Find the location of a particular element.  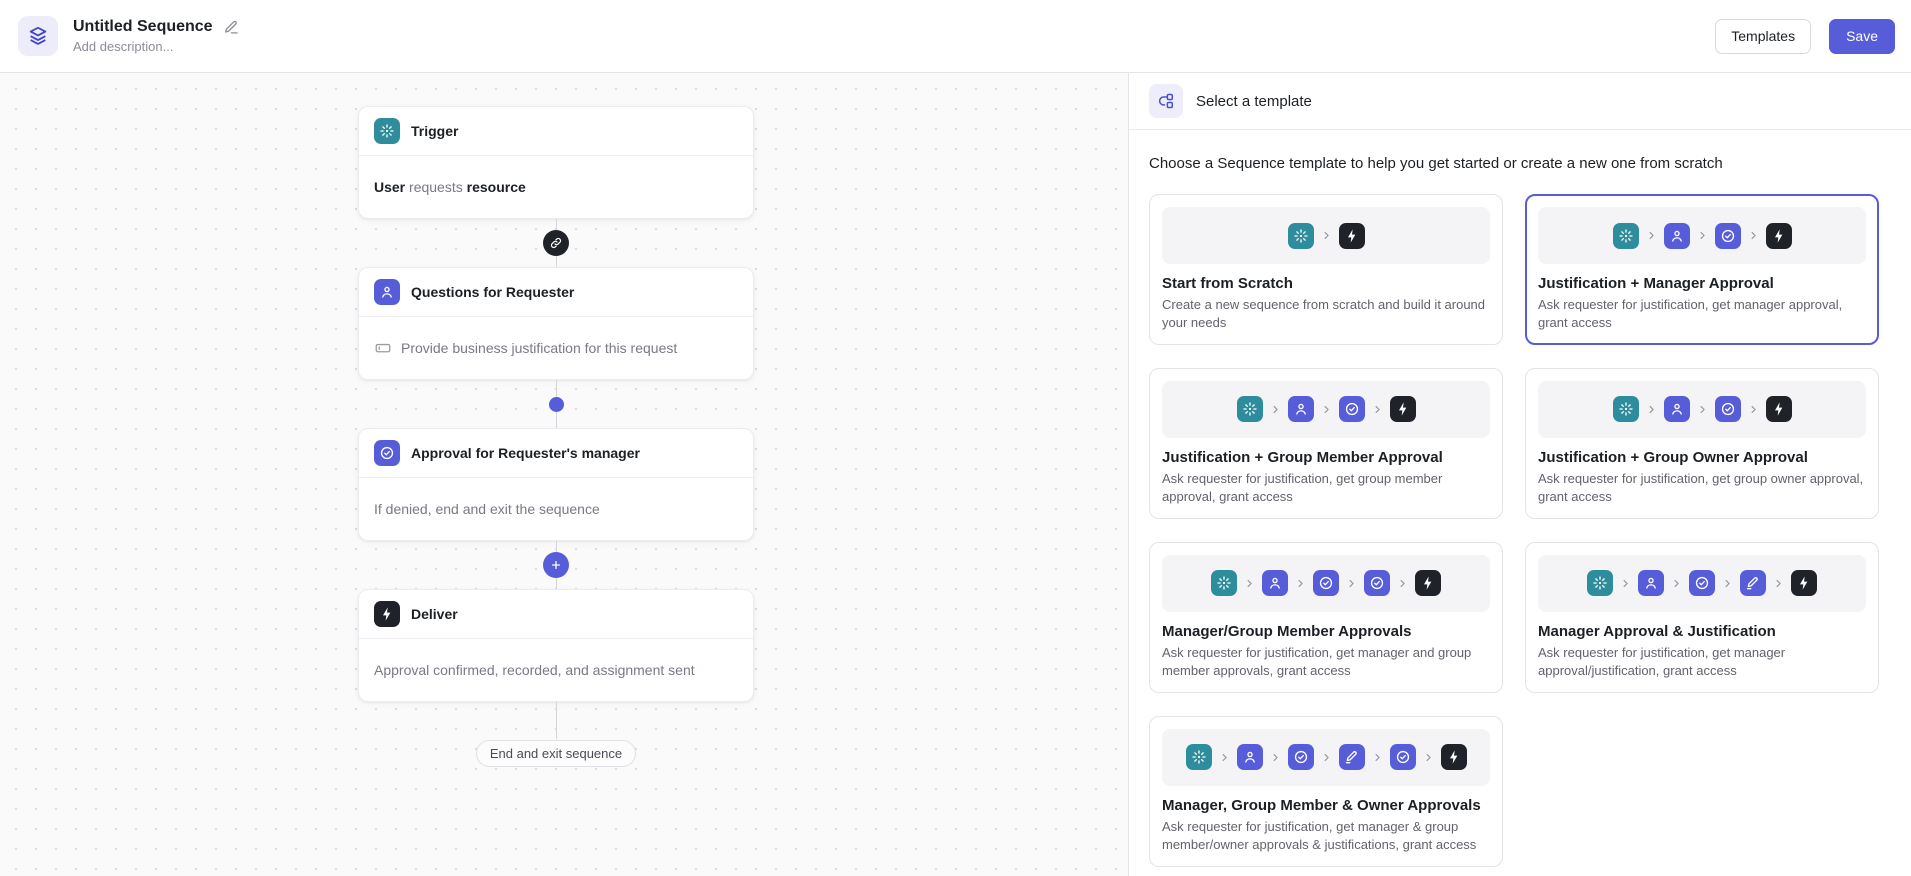

node-body-text: If denied, end and exit the sequence is located at coordinates (487, 509).